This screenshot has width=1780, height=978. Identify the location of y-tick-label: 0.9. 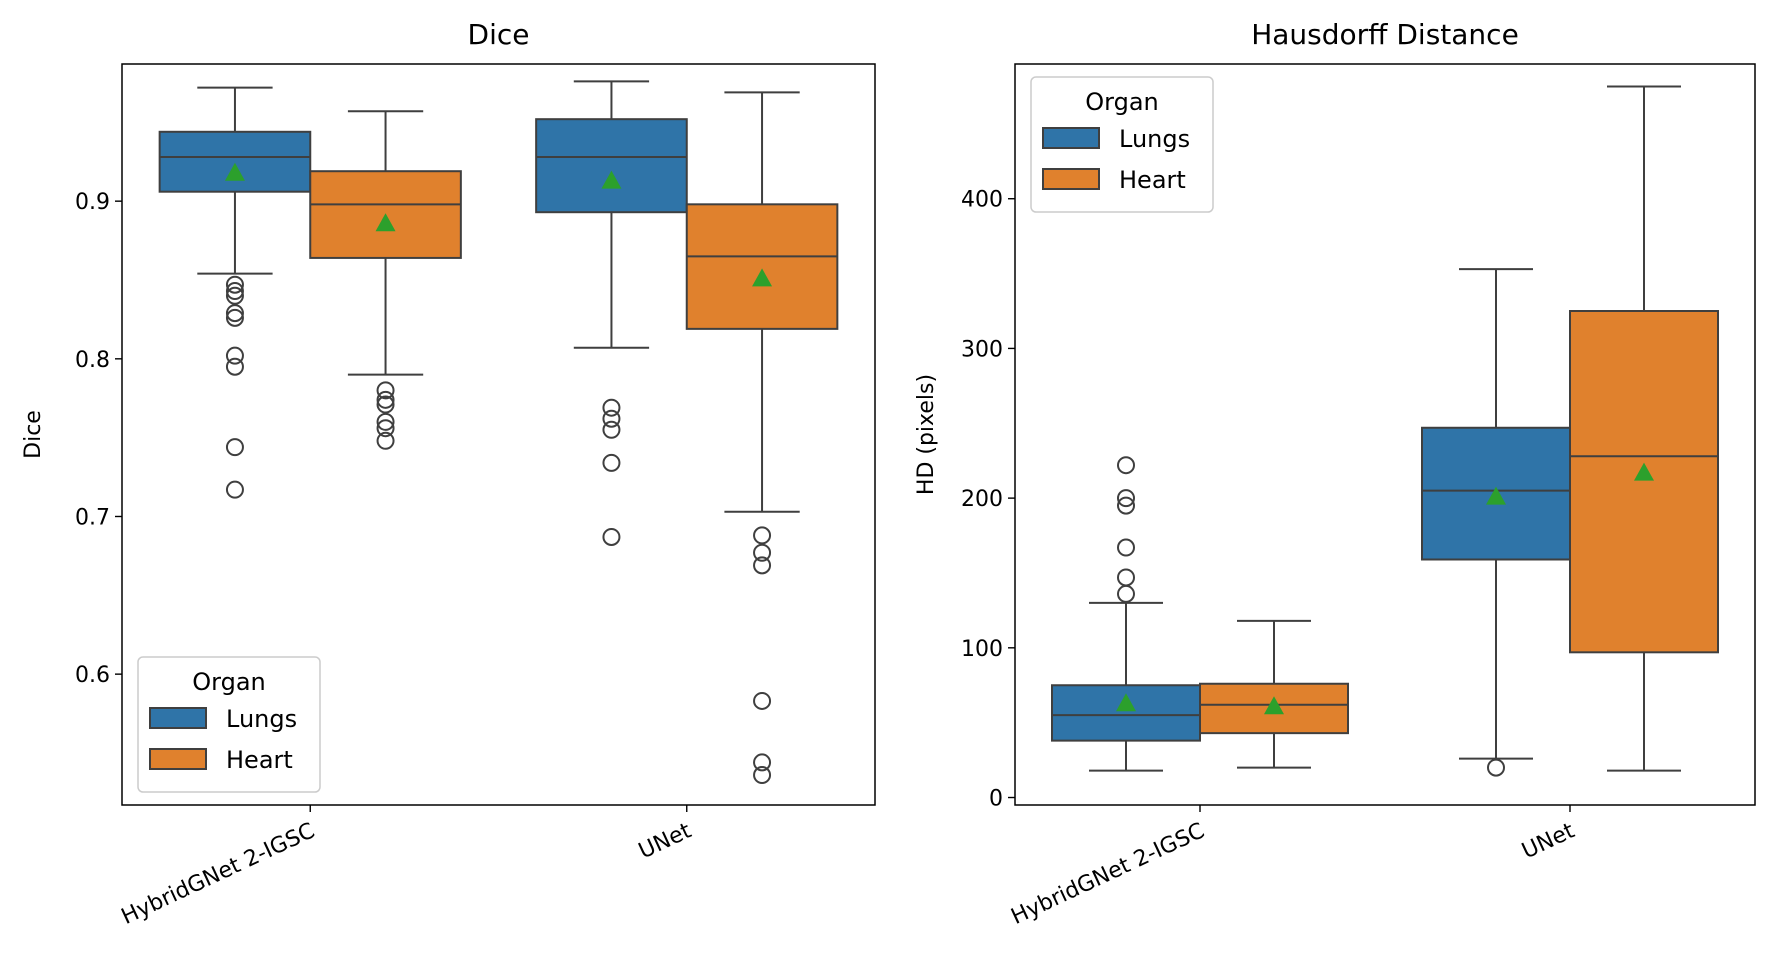
(92, 202).